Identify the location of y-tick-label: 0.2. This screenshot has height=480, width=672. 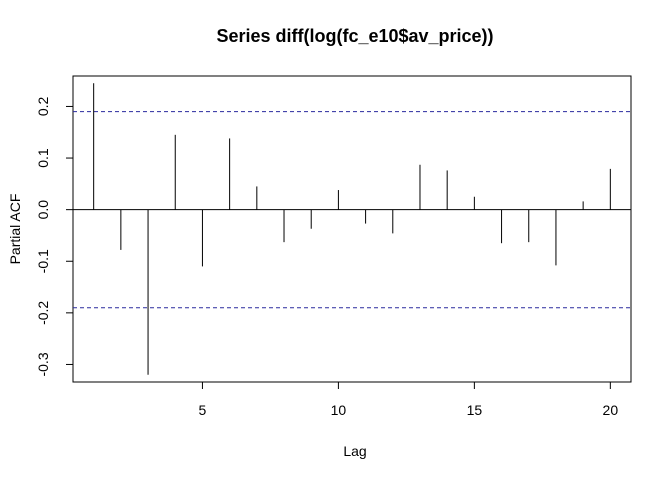
(43, 107).